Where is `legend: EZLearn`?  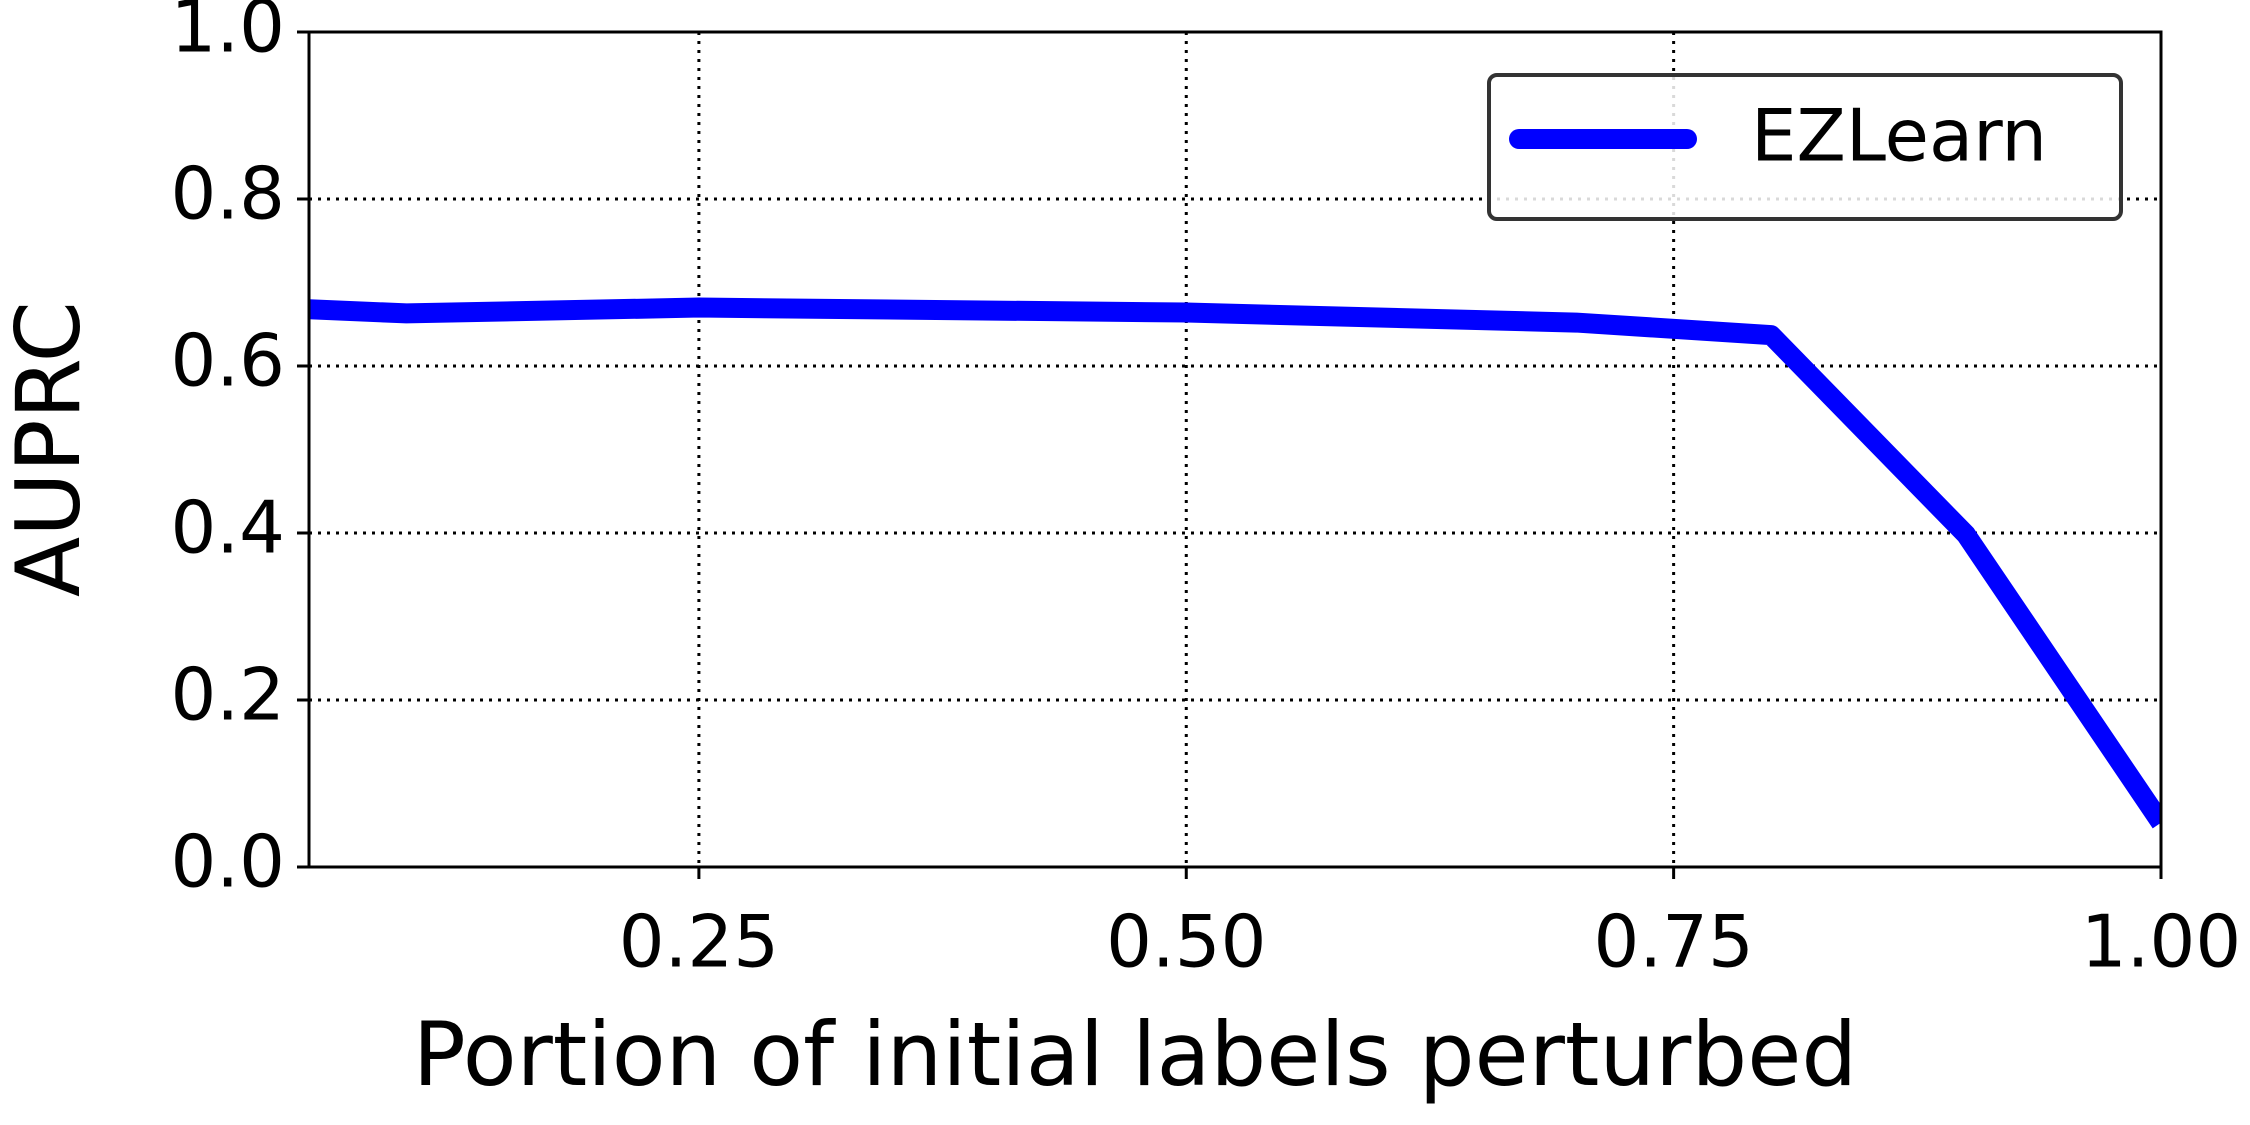 legend: EZLearn is located at coordinates (1805, 147).